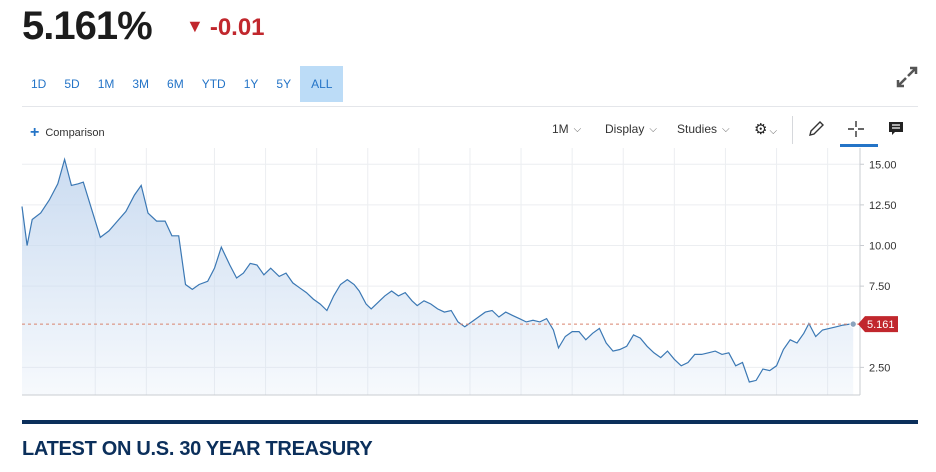 The image size is (936, 472). What do you see at coordinates (816, 129) in the screenshot?
I see `pencil-icon` at bounding box center [816, 129].